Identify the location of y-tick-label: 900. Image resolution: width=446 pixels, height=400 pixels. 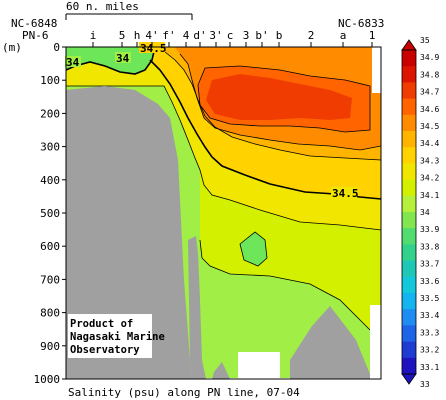
(50, 346).